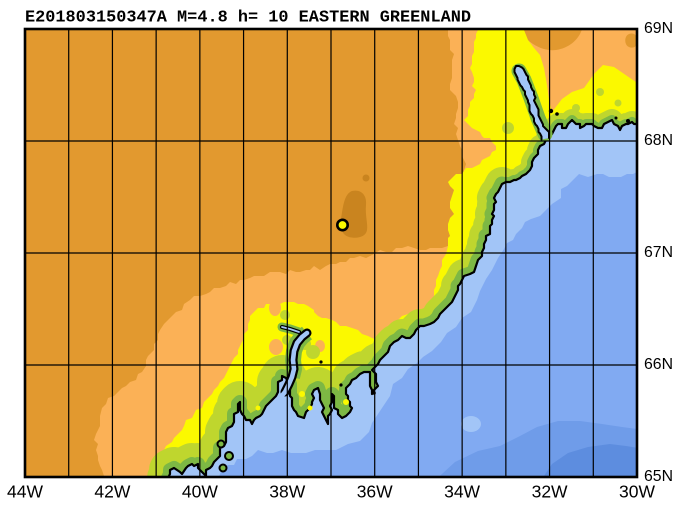 This screenshot has height=510, width=681. I want to click on svg-text: 30W, so click(637, 492).